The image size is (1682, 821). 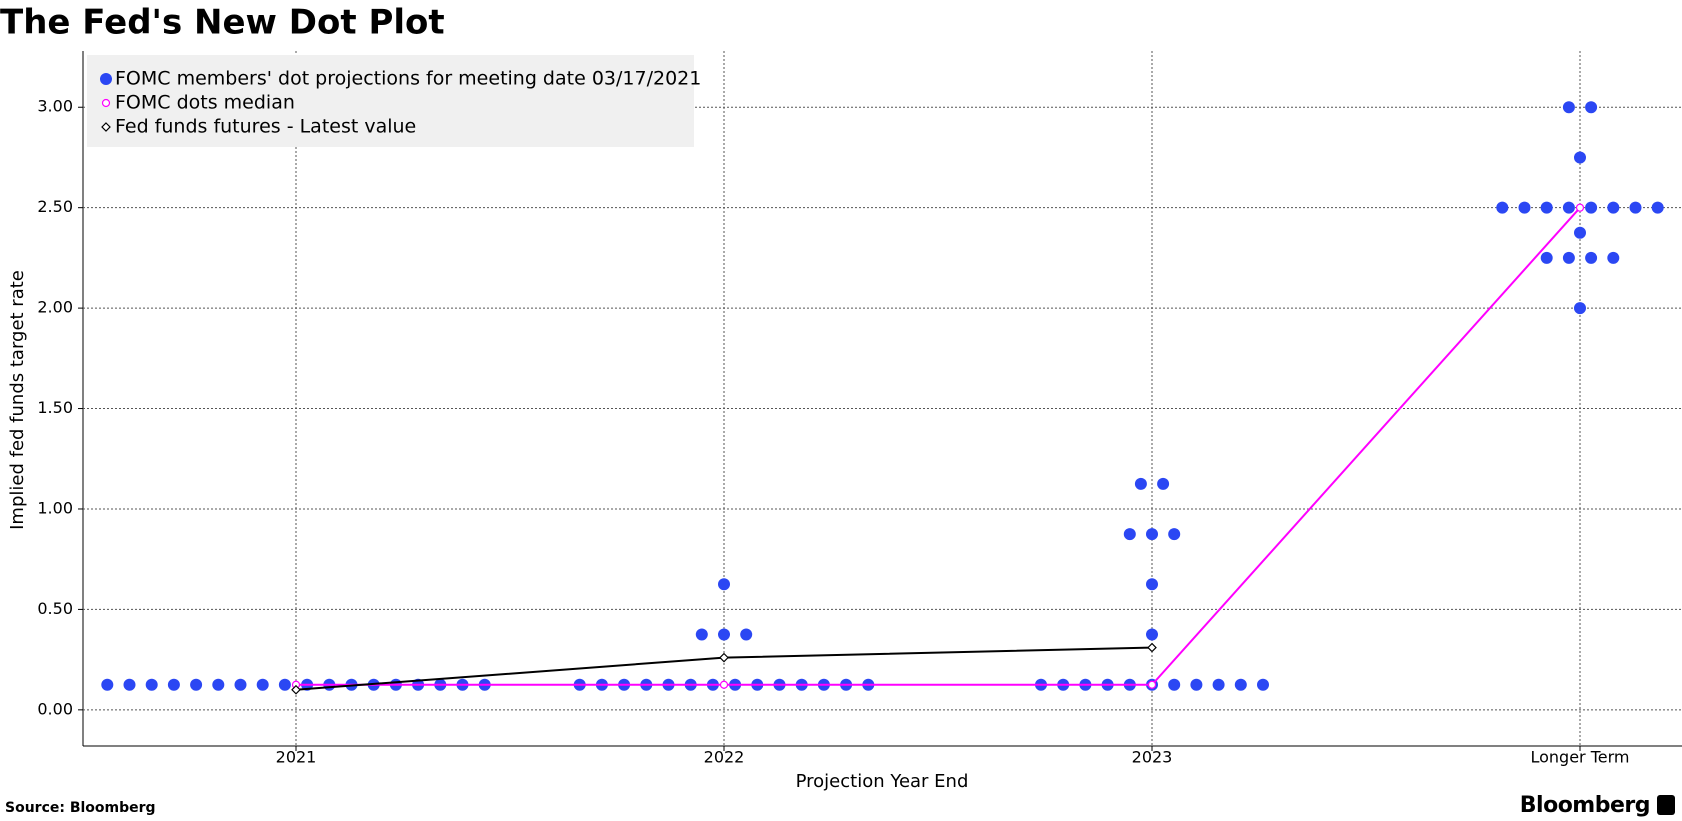 I want to click on y-tick-label: 2.50, so click(x=55, y=206).